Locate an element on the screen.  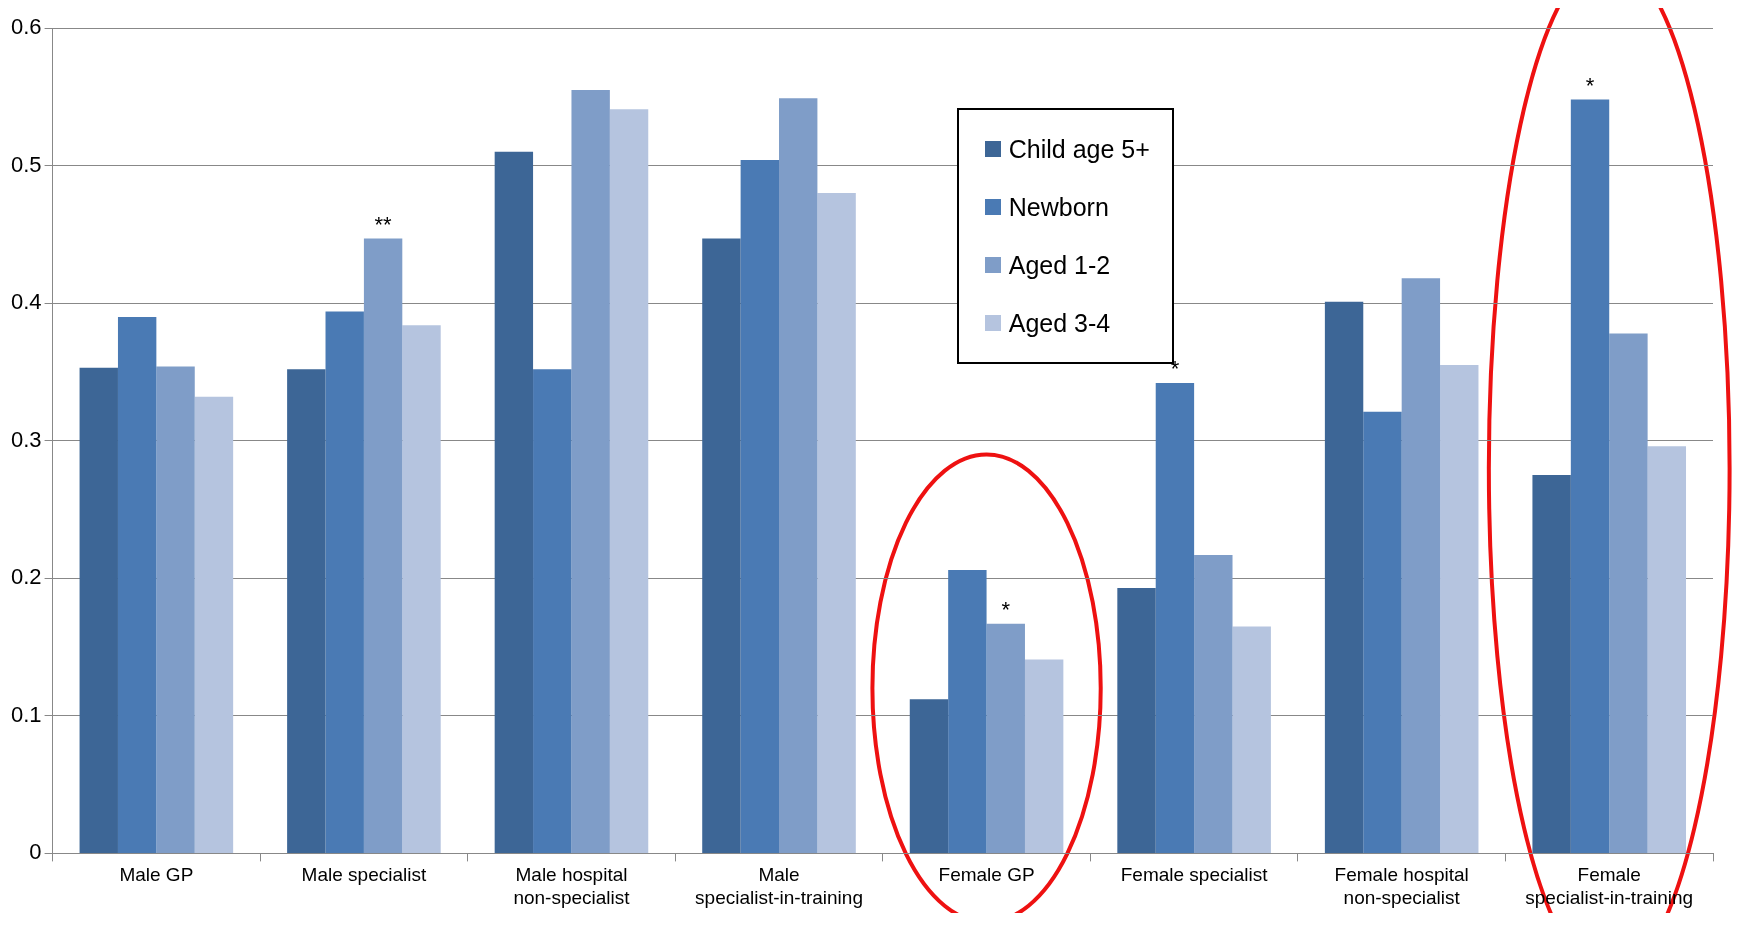
x-tick-label: Female GP is located at coordinates (986, 875).